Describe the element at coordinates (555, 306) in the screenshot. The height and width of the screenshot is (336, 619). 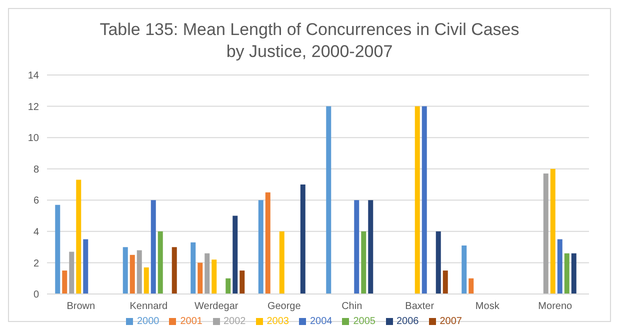
I see `x-tick-label: Moreno` at that location.